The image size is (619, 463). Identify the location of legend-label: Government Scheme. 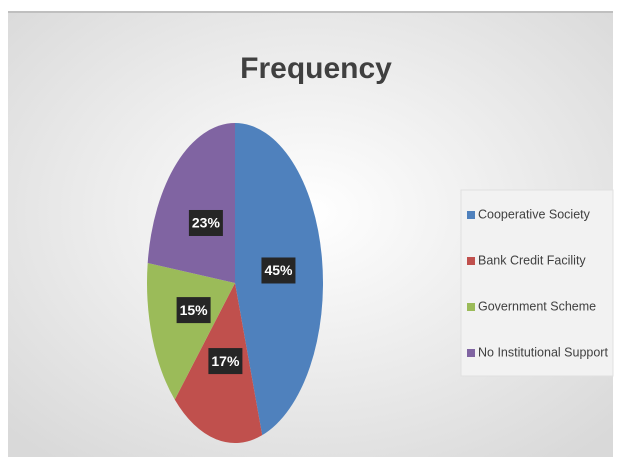
(537, 306).